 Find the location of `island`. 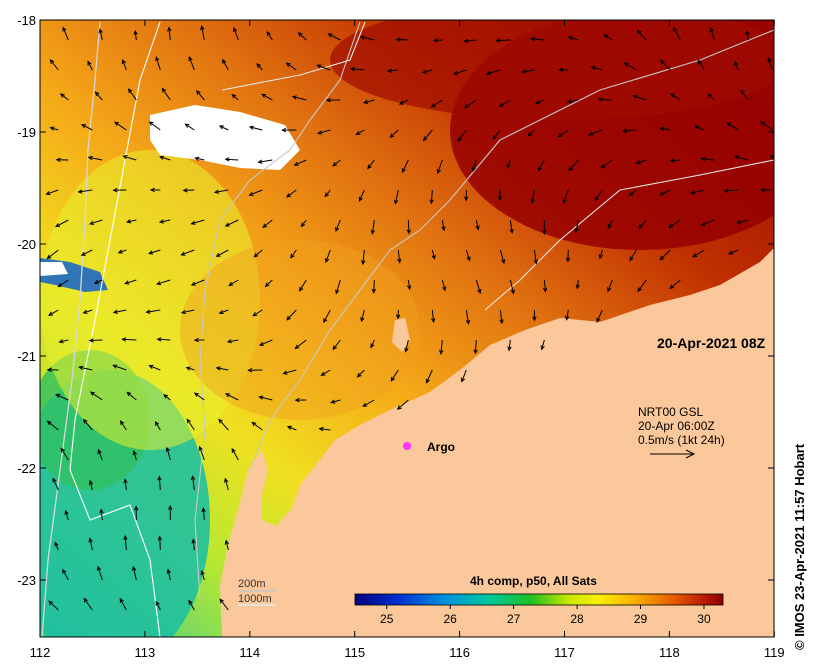

island is located at coordinates (401, 335).